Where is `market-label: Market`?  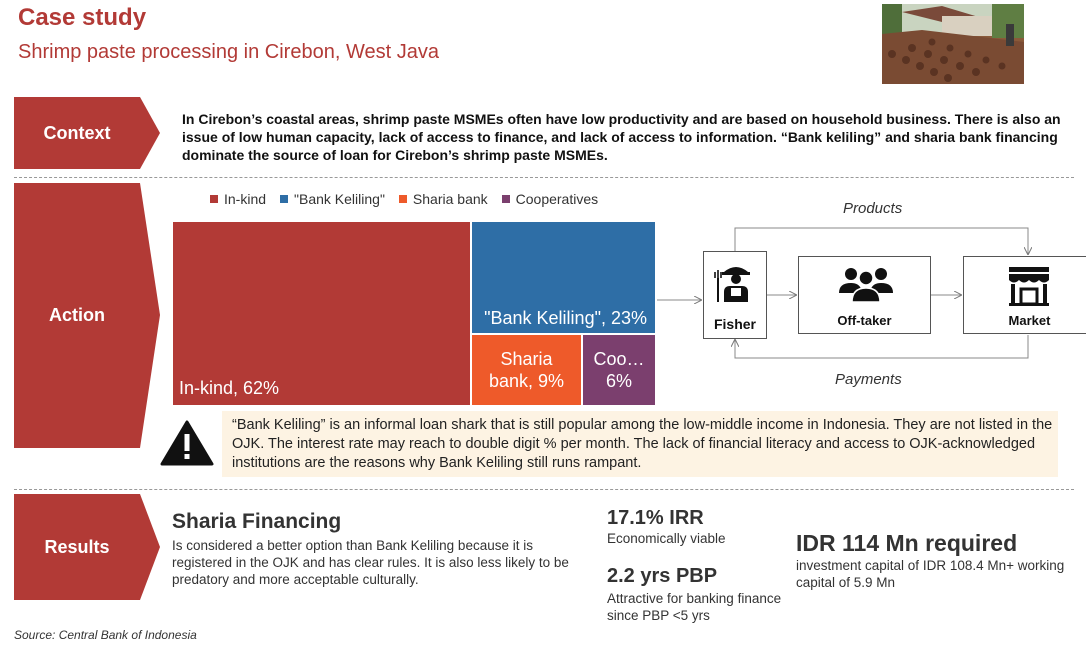 market-label: Market is located at coordinates (1029, 320).